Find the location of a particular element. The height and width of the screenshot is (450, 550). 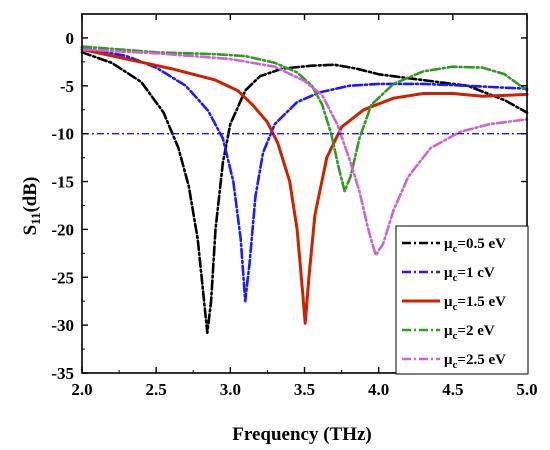

y-axis-title: S11(dB) is located at coordinates (31, 206).